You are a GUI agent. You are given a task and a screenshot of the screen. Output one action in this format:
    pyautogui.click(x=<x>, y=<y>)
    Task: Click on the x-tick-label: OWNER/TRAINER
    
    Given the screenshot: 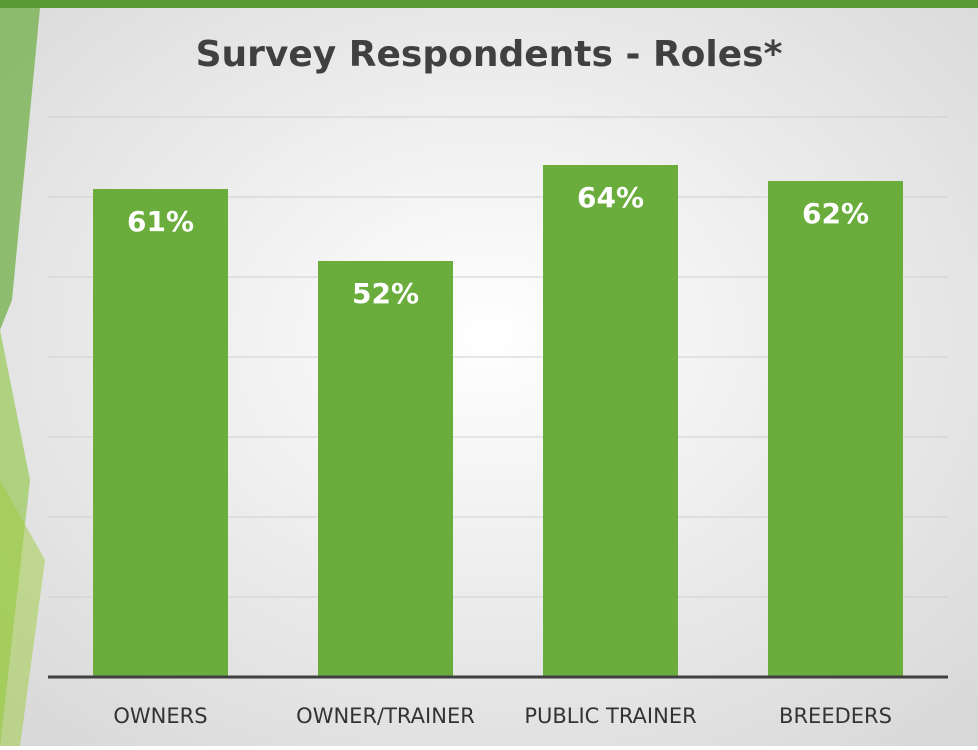 What is the action you would take?
    pyautogui.click(x=385, y=716)
    